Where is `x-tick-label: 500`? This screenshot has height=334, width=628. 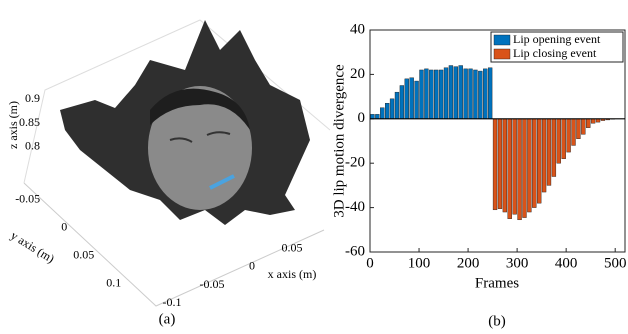
x-tick-label: 500 is located at coordinates (615, 263).